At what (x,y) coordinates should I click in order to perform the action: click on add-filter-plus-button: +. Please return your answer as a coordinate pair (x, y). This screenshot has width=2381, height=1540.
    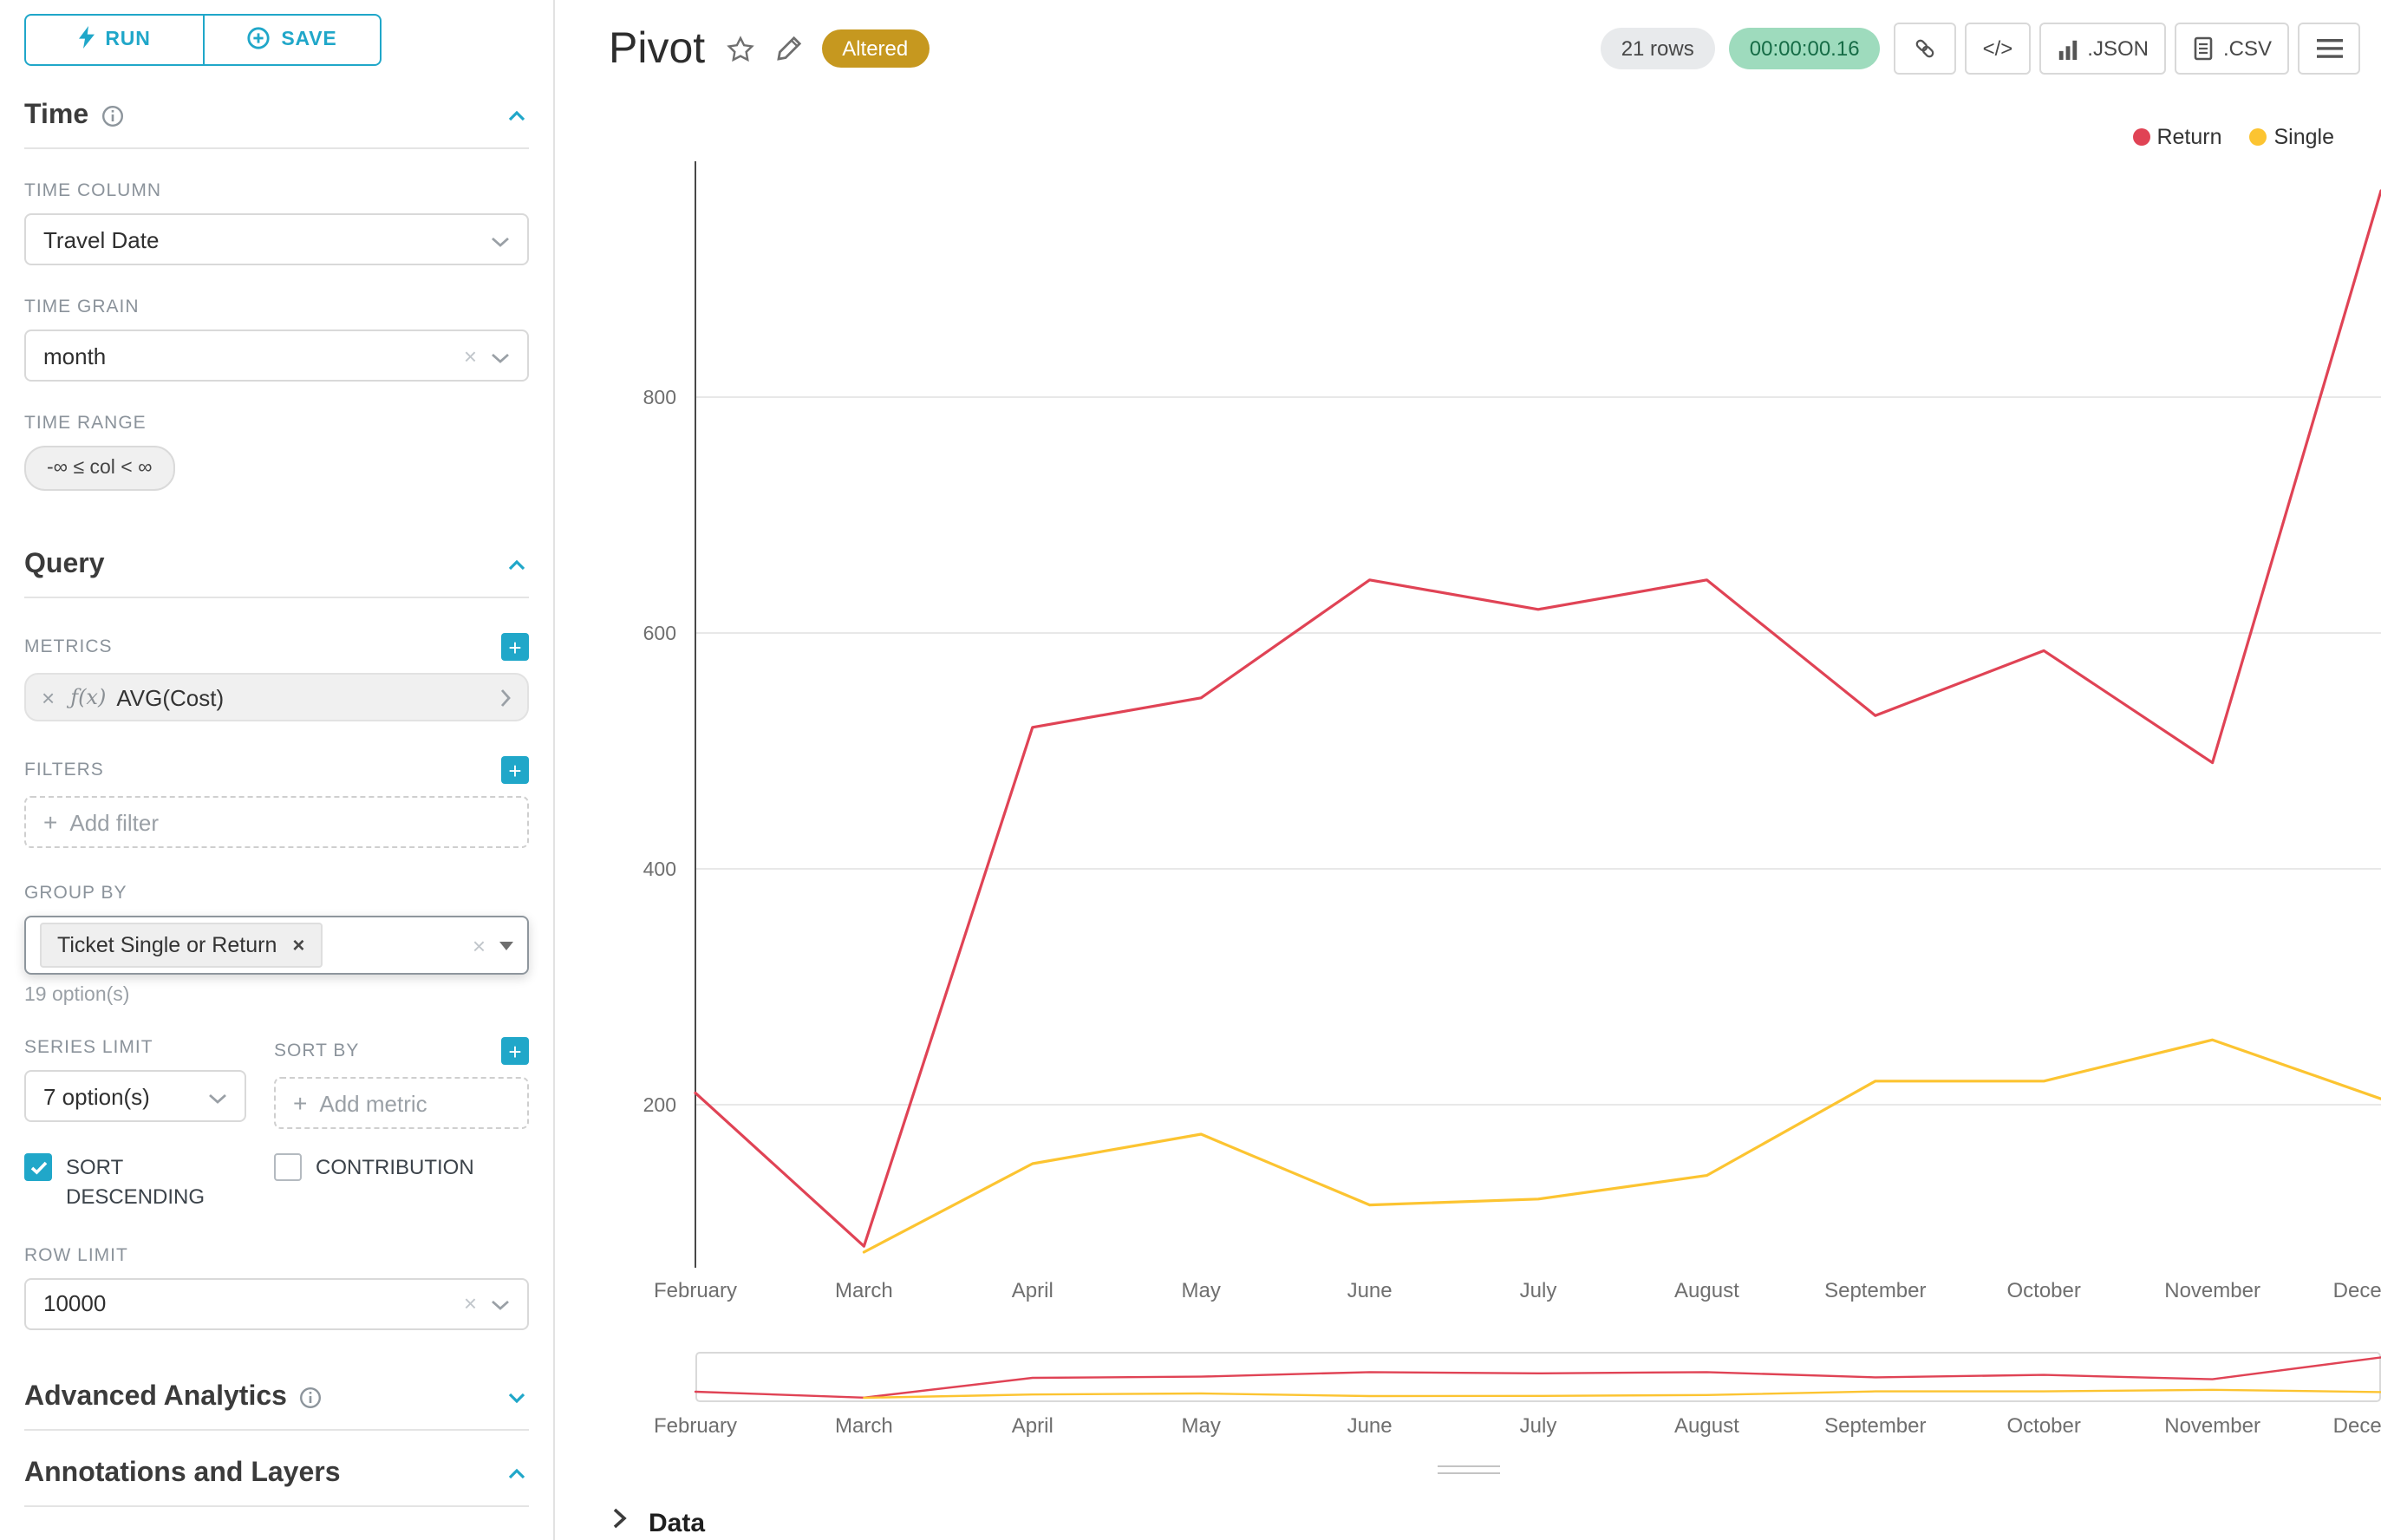
    Looking at the image, I should click on (515, 770).